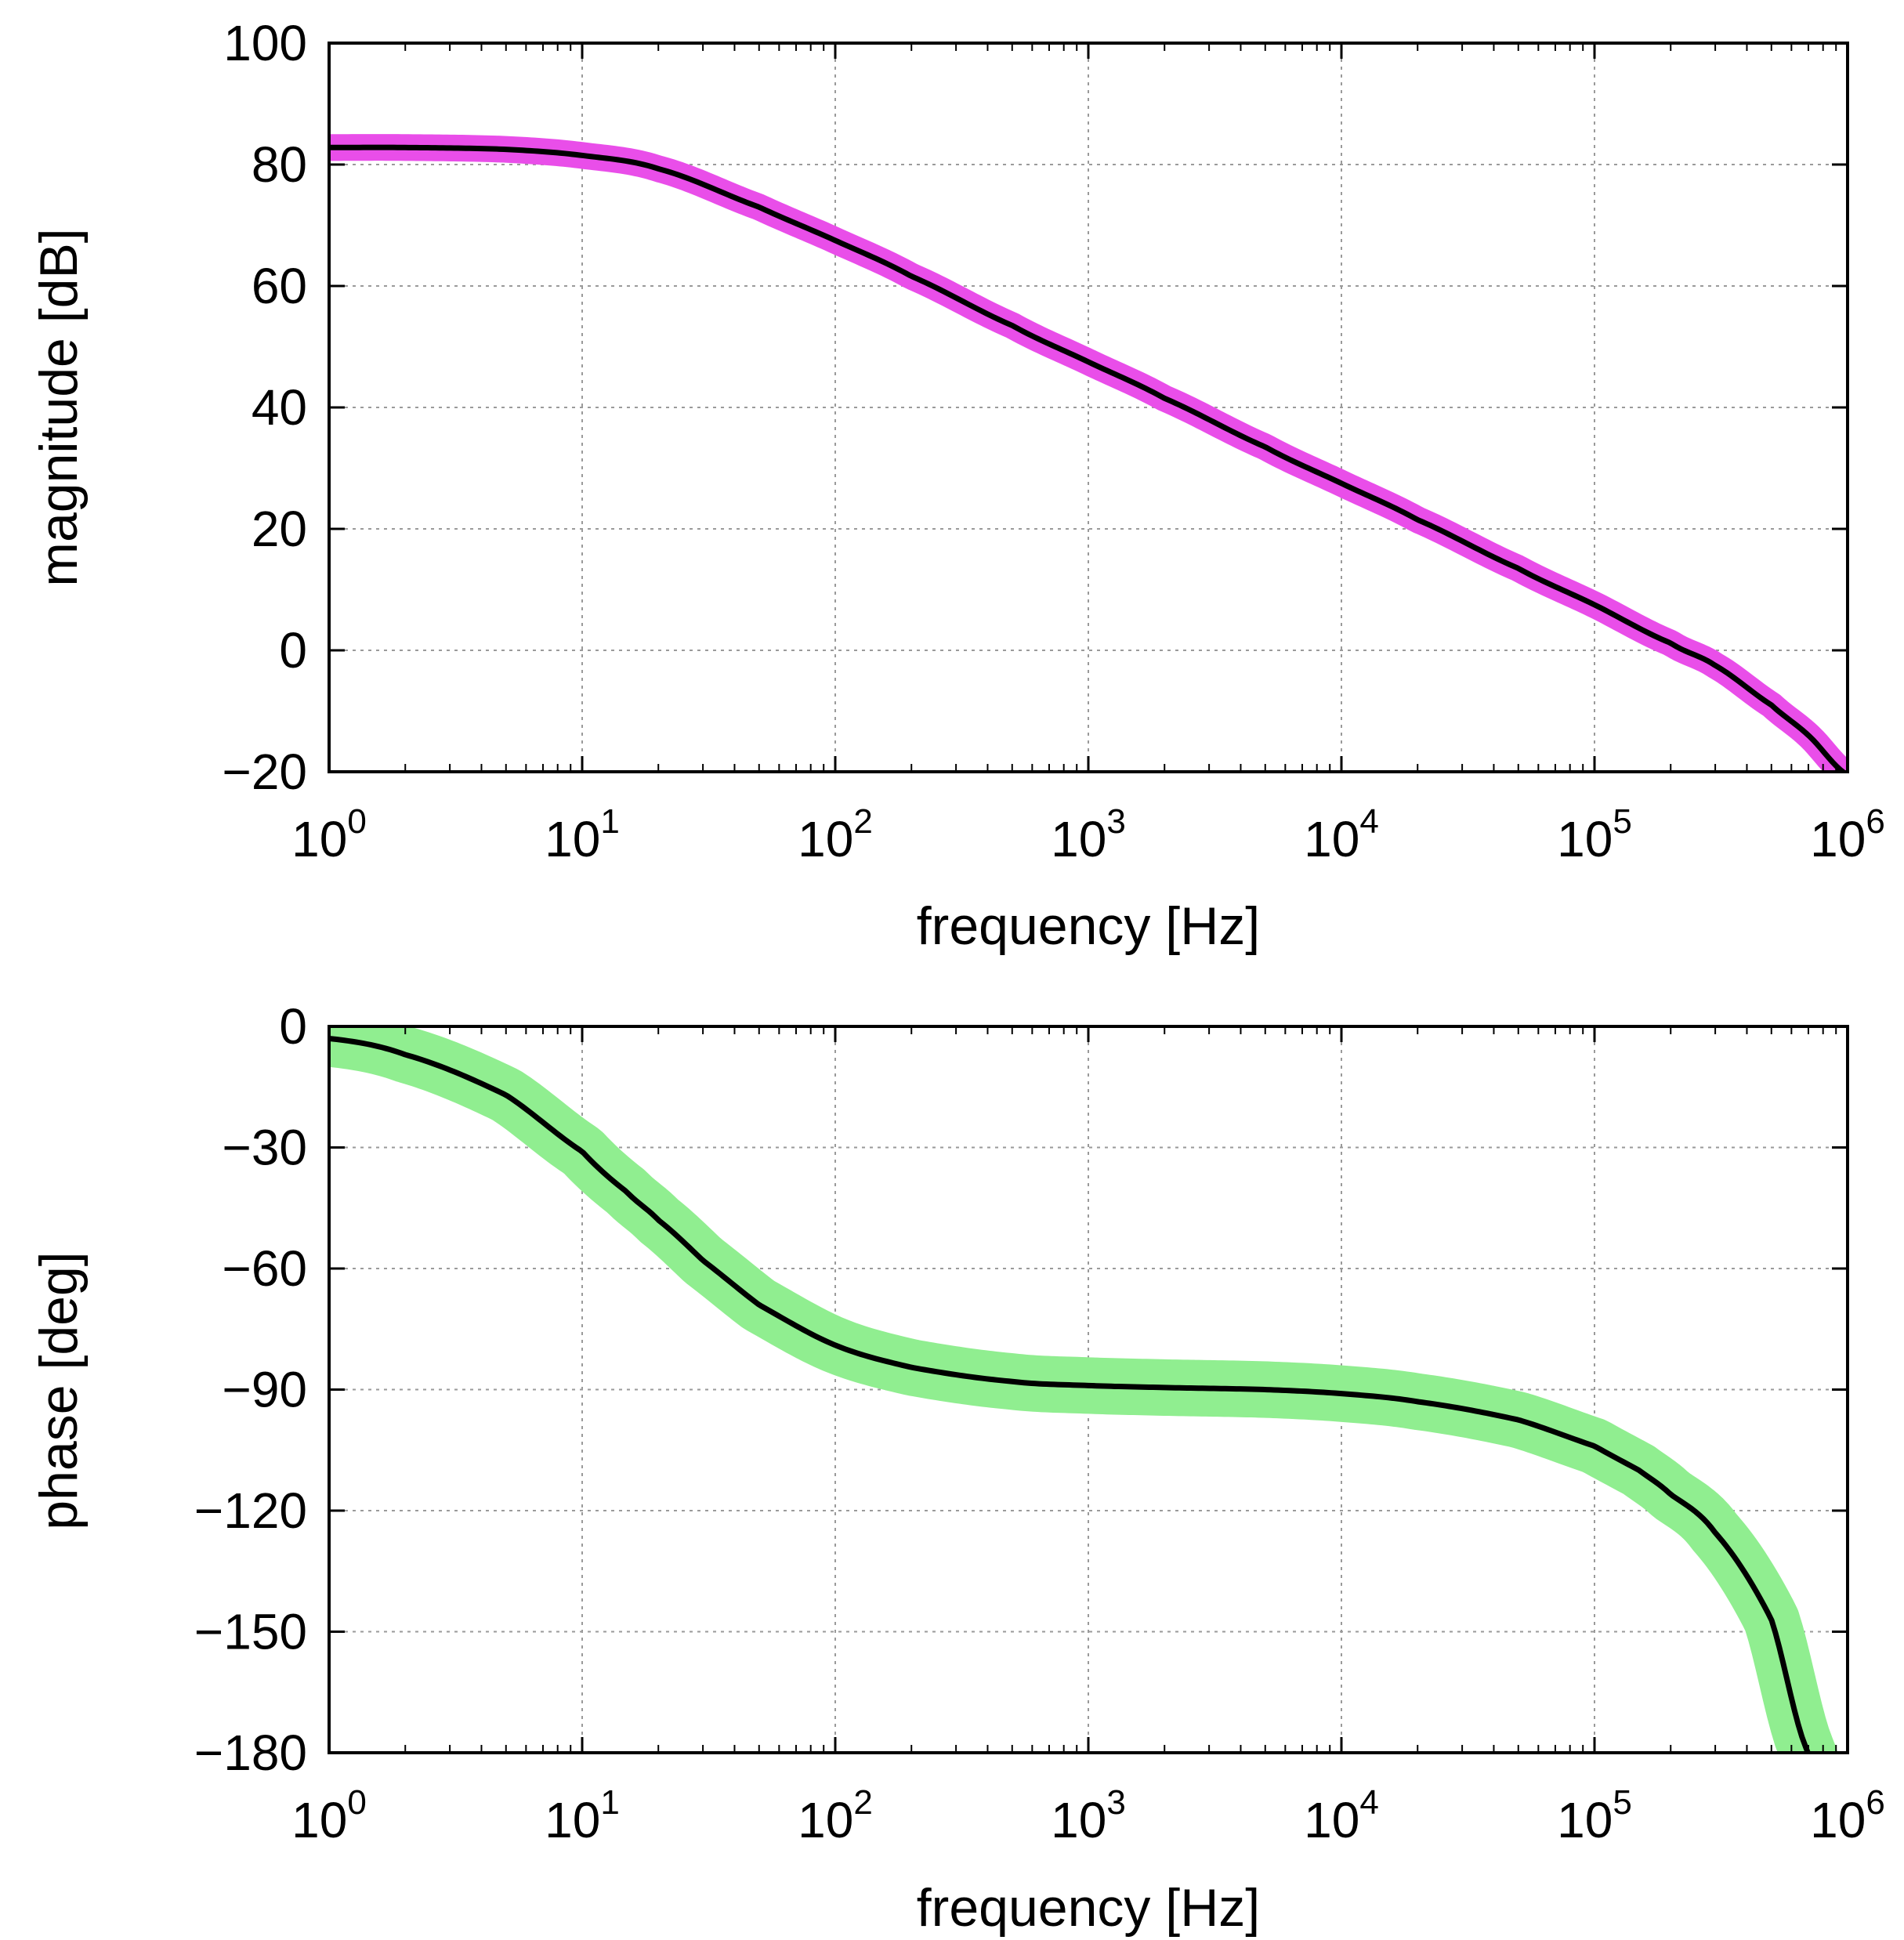 The width and height of the screenshot is (1904, 1940). Describe the element at coordinates (329, 834) in the screenshot. I see `magnitude-x-tick-label: 10⁰` at that location.